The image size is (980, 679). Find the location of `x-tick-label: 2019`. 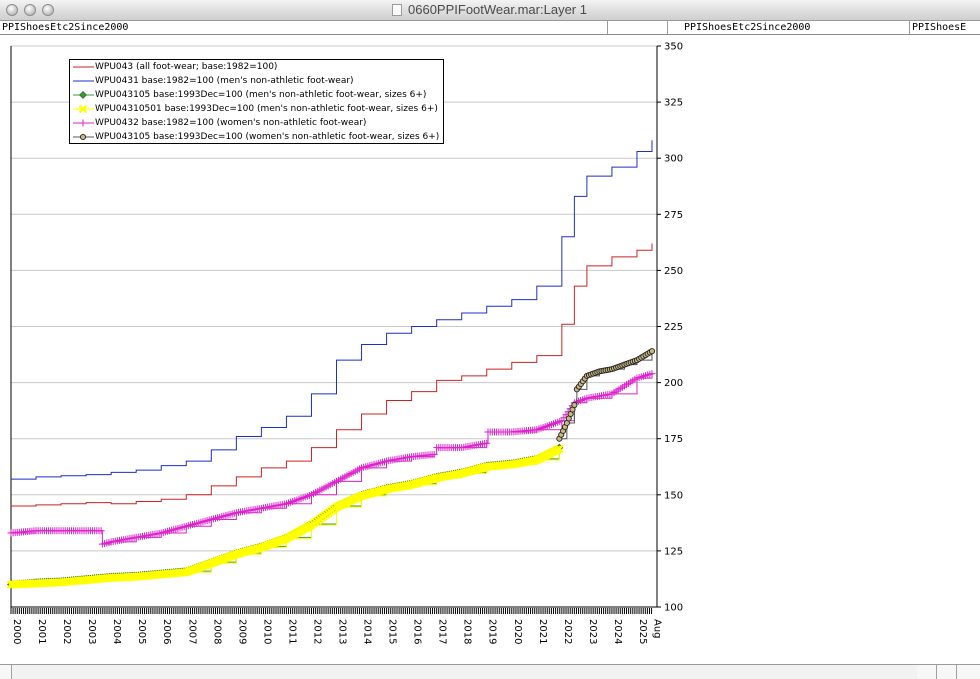

x-tick-label: 2019 is located at coordinates (492, 631).